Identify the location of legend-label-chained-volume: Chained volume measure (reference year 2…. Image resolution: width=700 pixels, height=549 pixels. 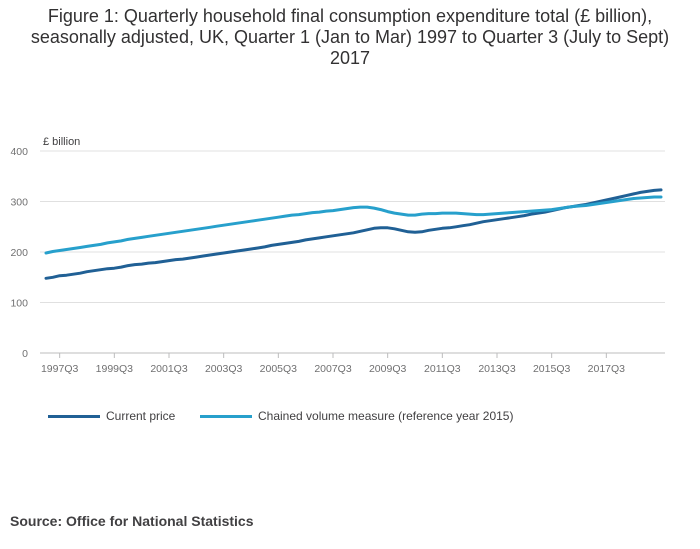
(386, 416).